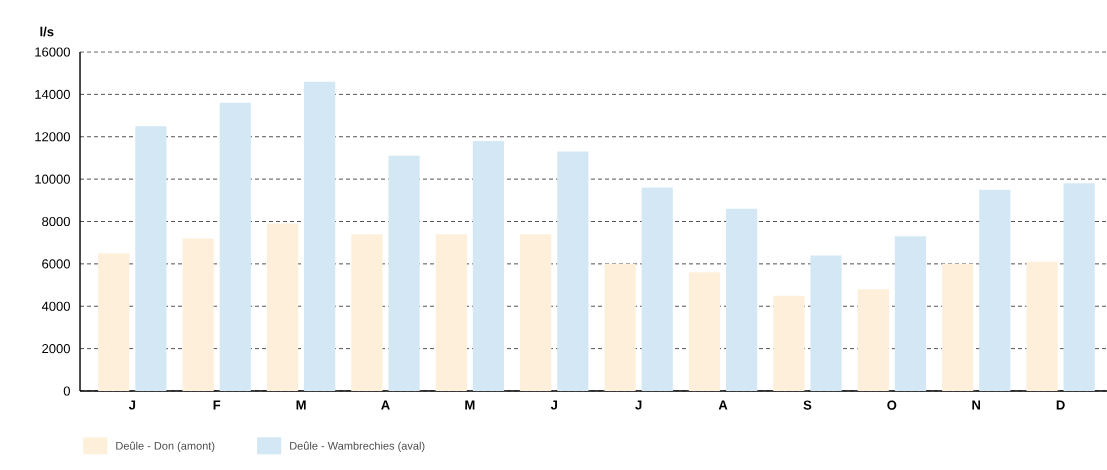  I want to click on x-tick-label: N, so click(976, 405).